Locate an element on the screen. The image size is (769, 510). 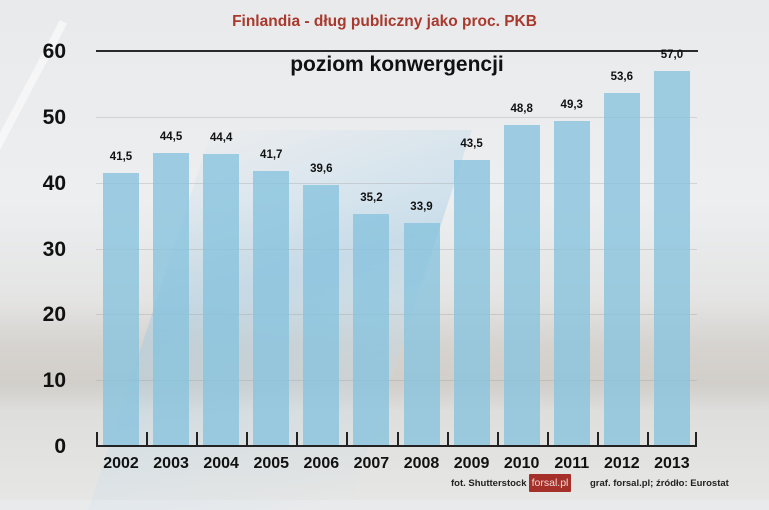
y-tick-label: 30 is located at coordinates (54, 249).